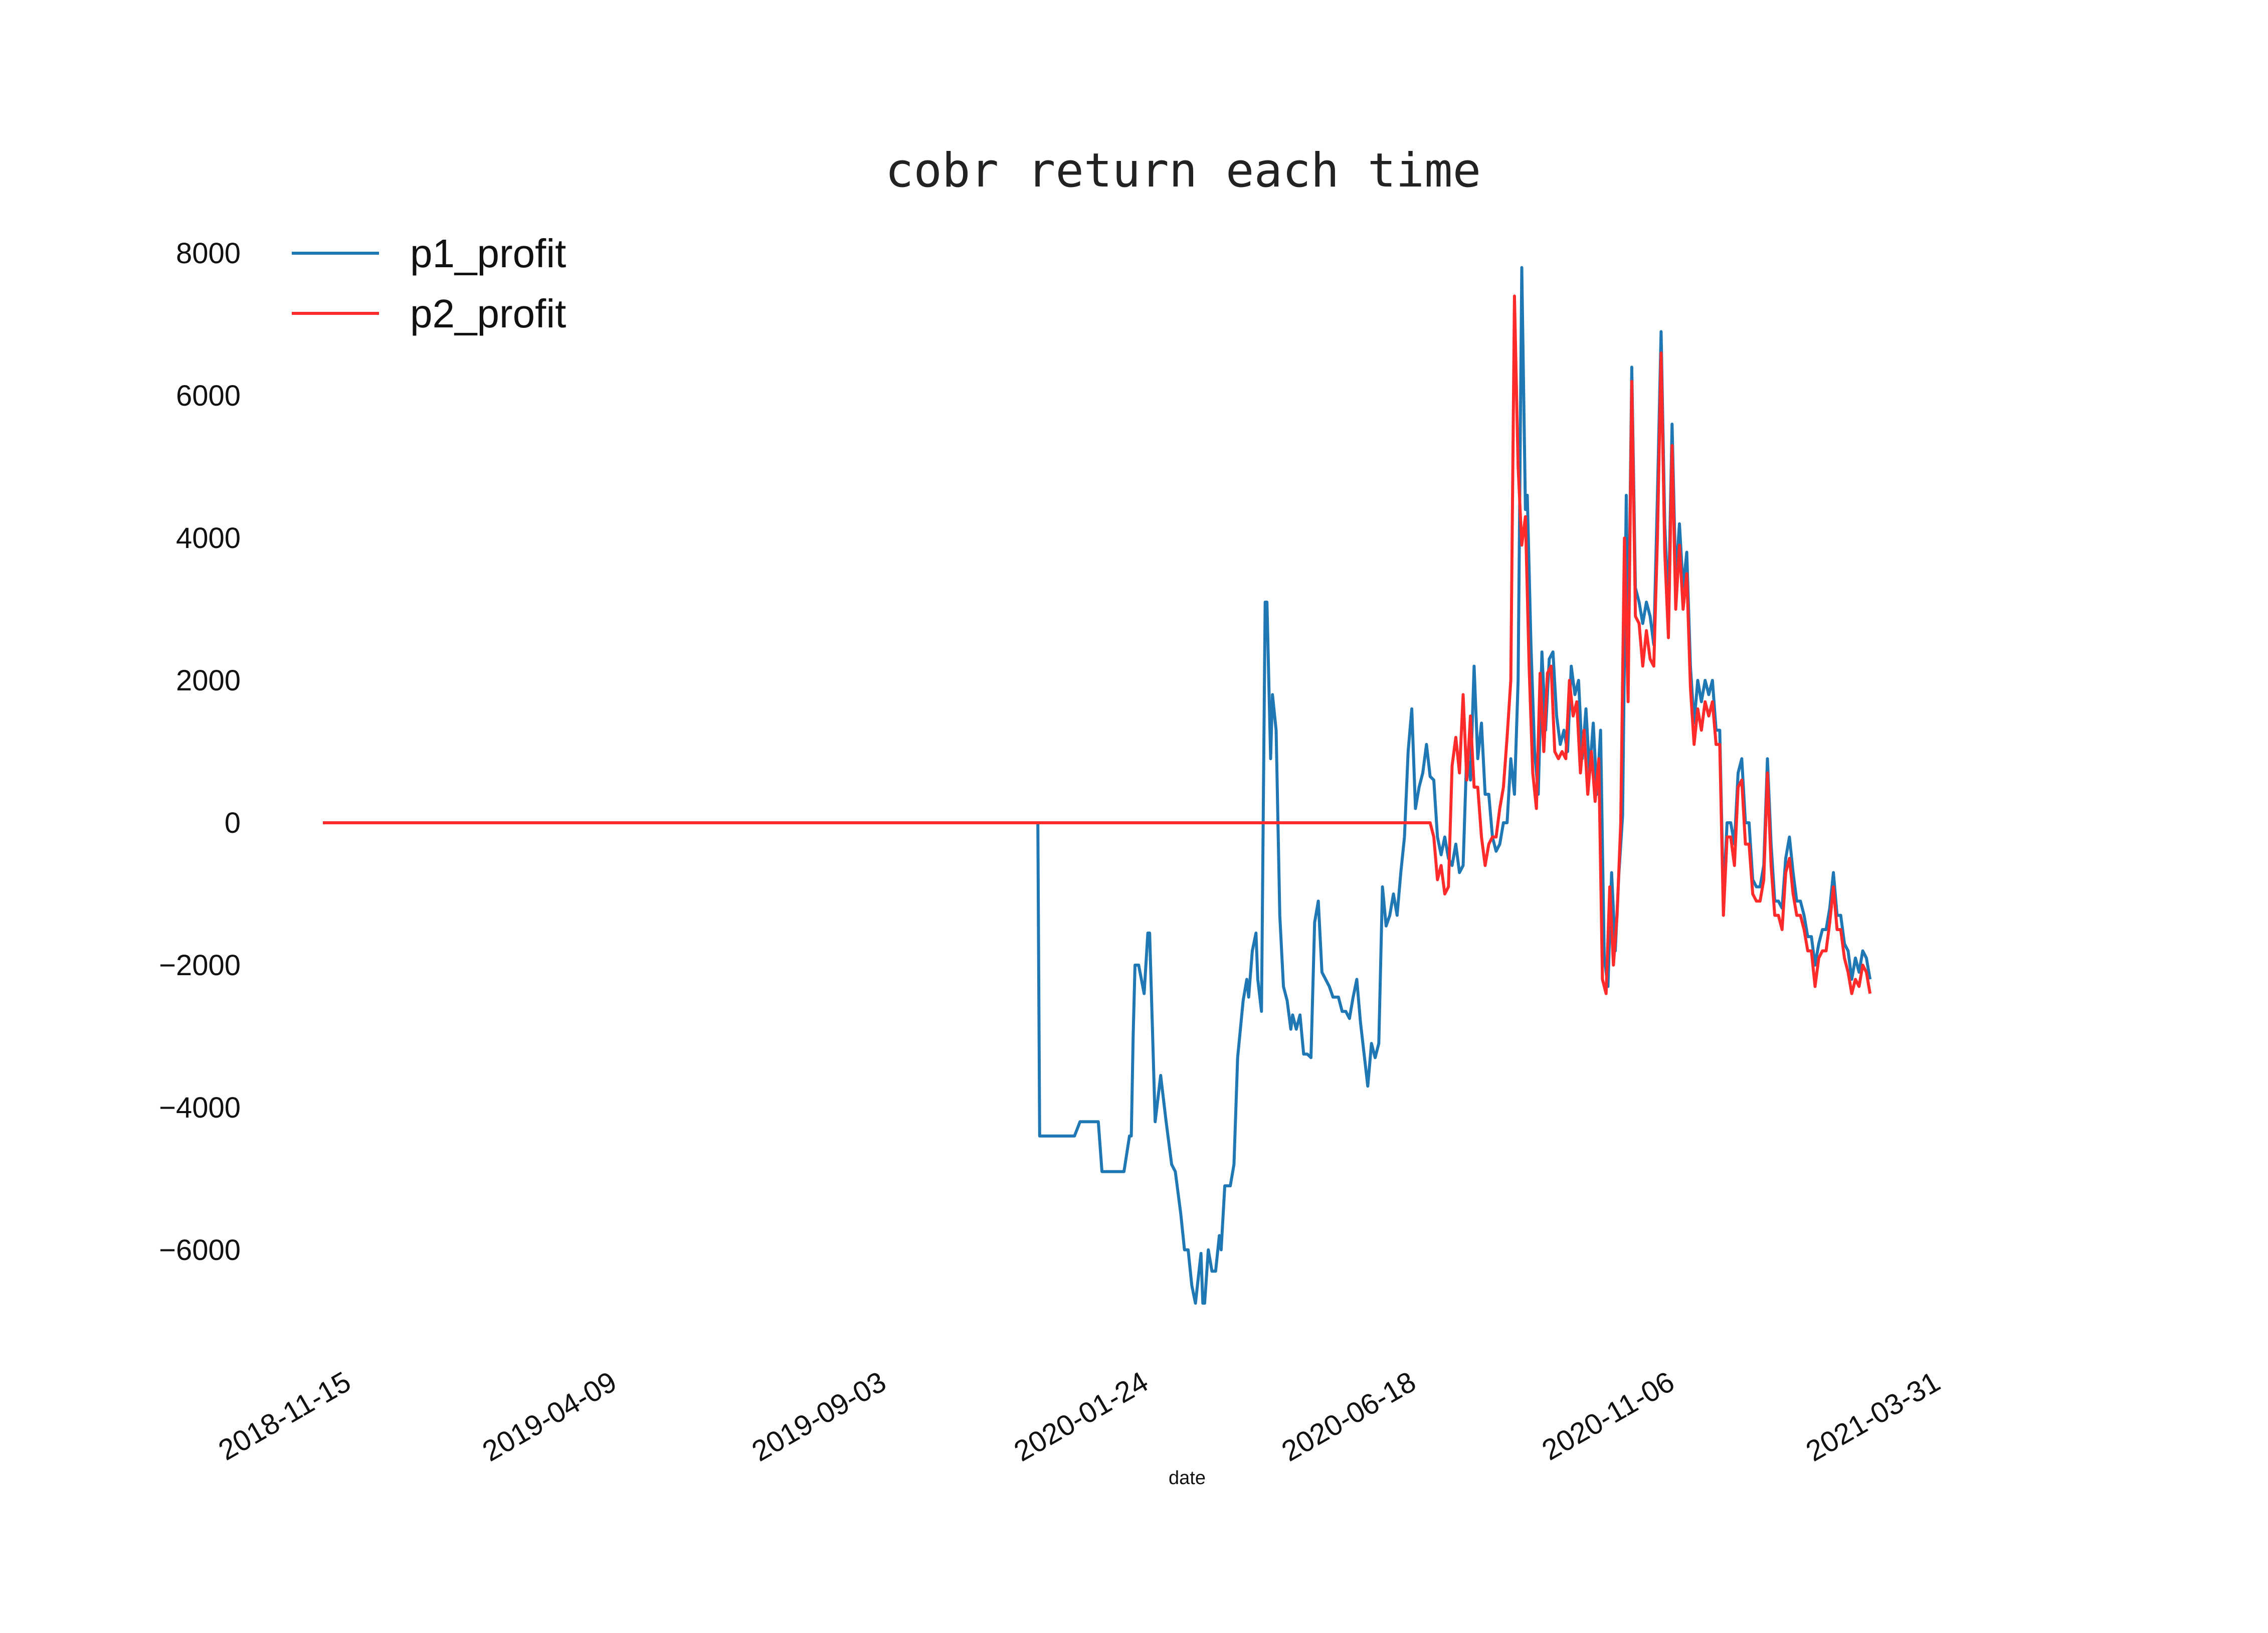 The image size is (2268, 1633). What do you see at coordinates (200, 751) in the screenshot?
I see `y-axis: 8000 6000 4000 2000 0 −2000 −4000 −6000` at bounding box center [200, 751].